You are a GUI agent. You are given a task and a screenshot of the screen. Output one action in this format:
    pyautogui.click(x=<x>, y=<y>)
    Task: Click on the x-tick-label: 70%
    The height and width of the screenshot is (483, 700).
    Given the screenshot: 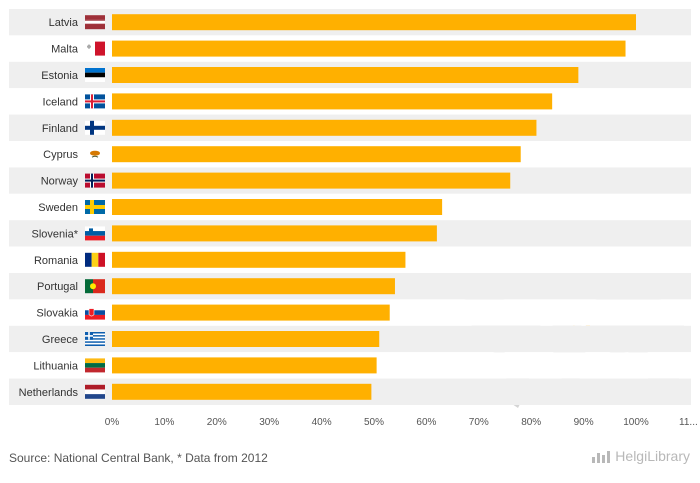 What is the action you would take?
    pyautogui.click(x=479, y=422)
    